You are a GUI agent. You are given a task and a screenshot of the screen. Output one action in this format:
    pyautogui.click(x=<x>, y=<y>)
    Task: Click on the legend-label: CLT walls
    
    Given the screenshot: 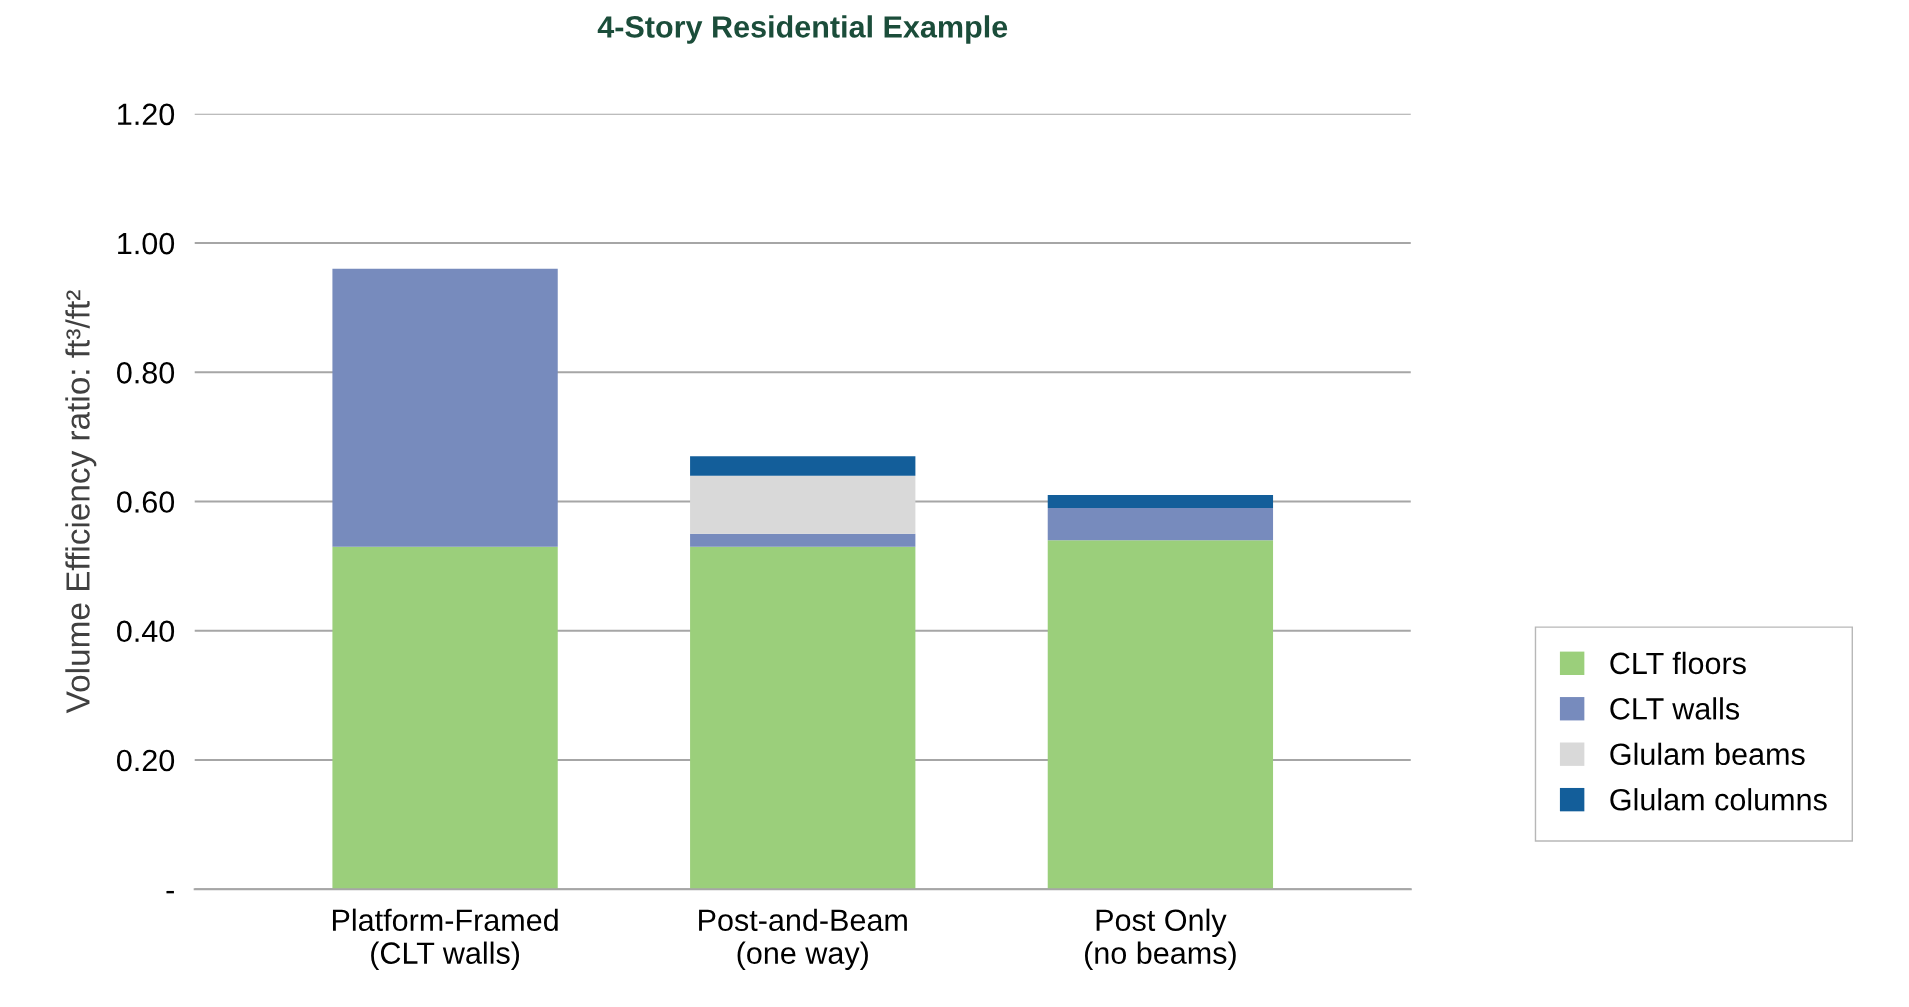 What is the action you would take?
    pyautogui.click(x=1675, y=708)
    